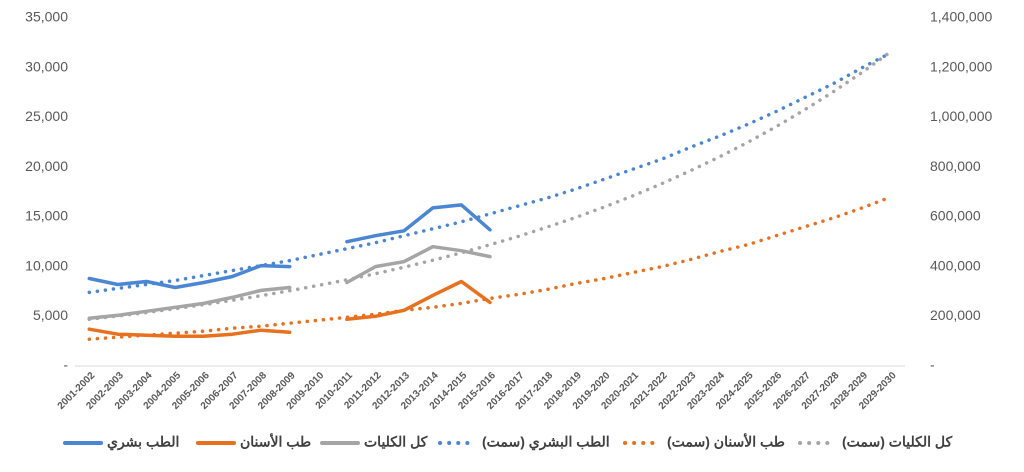  Describe the element at coordinates (65, 365) in the screenshot. I see `y-tick-label: -` at that location.